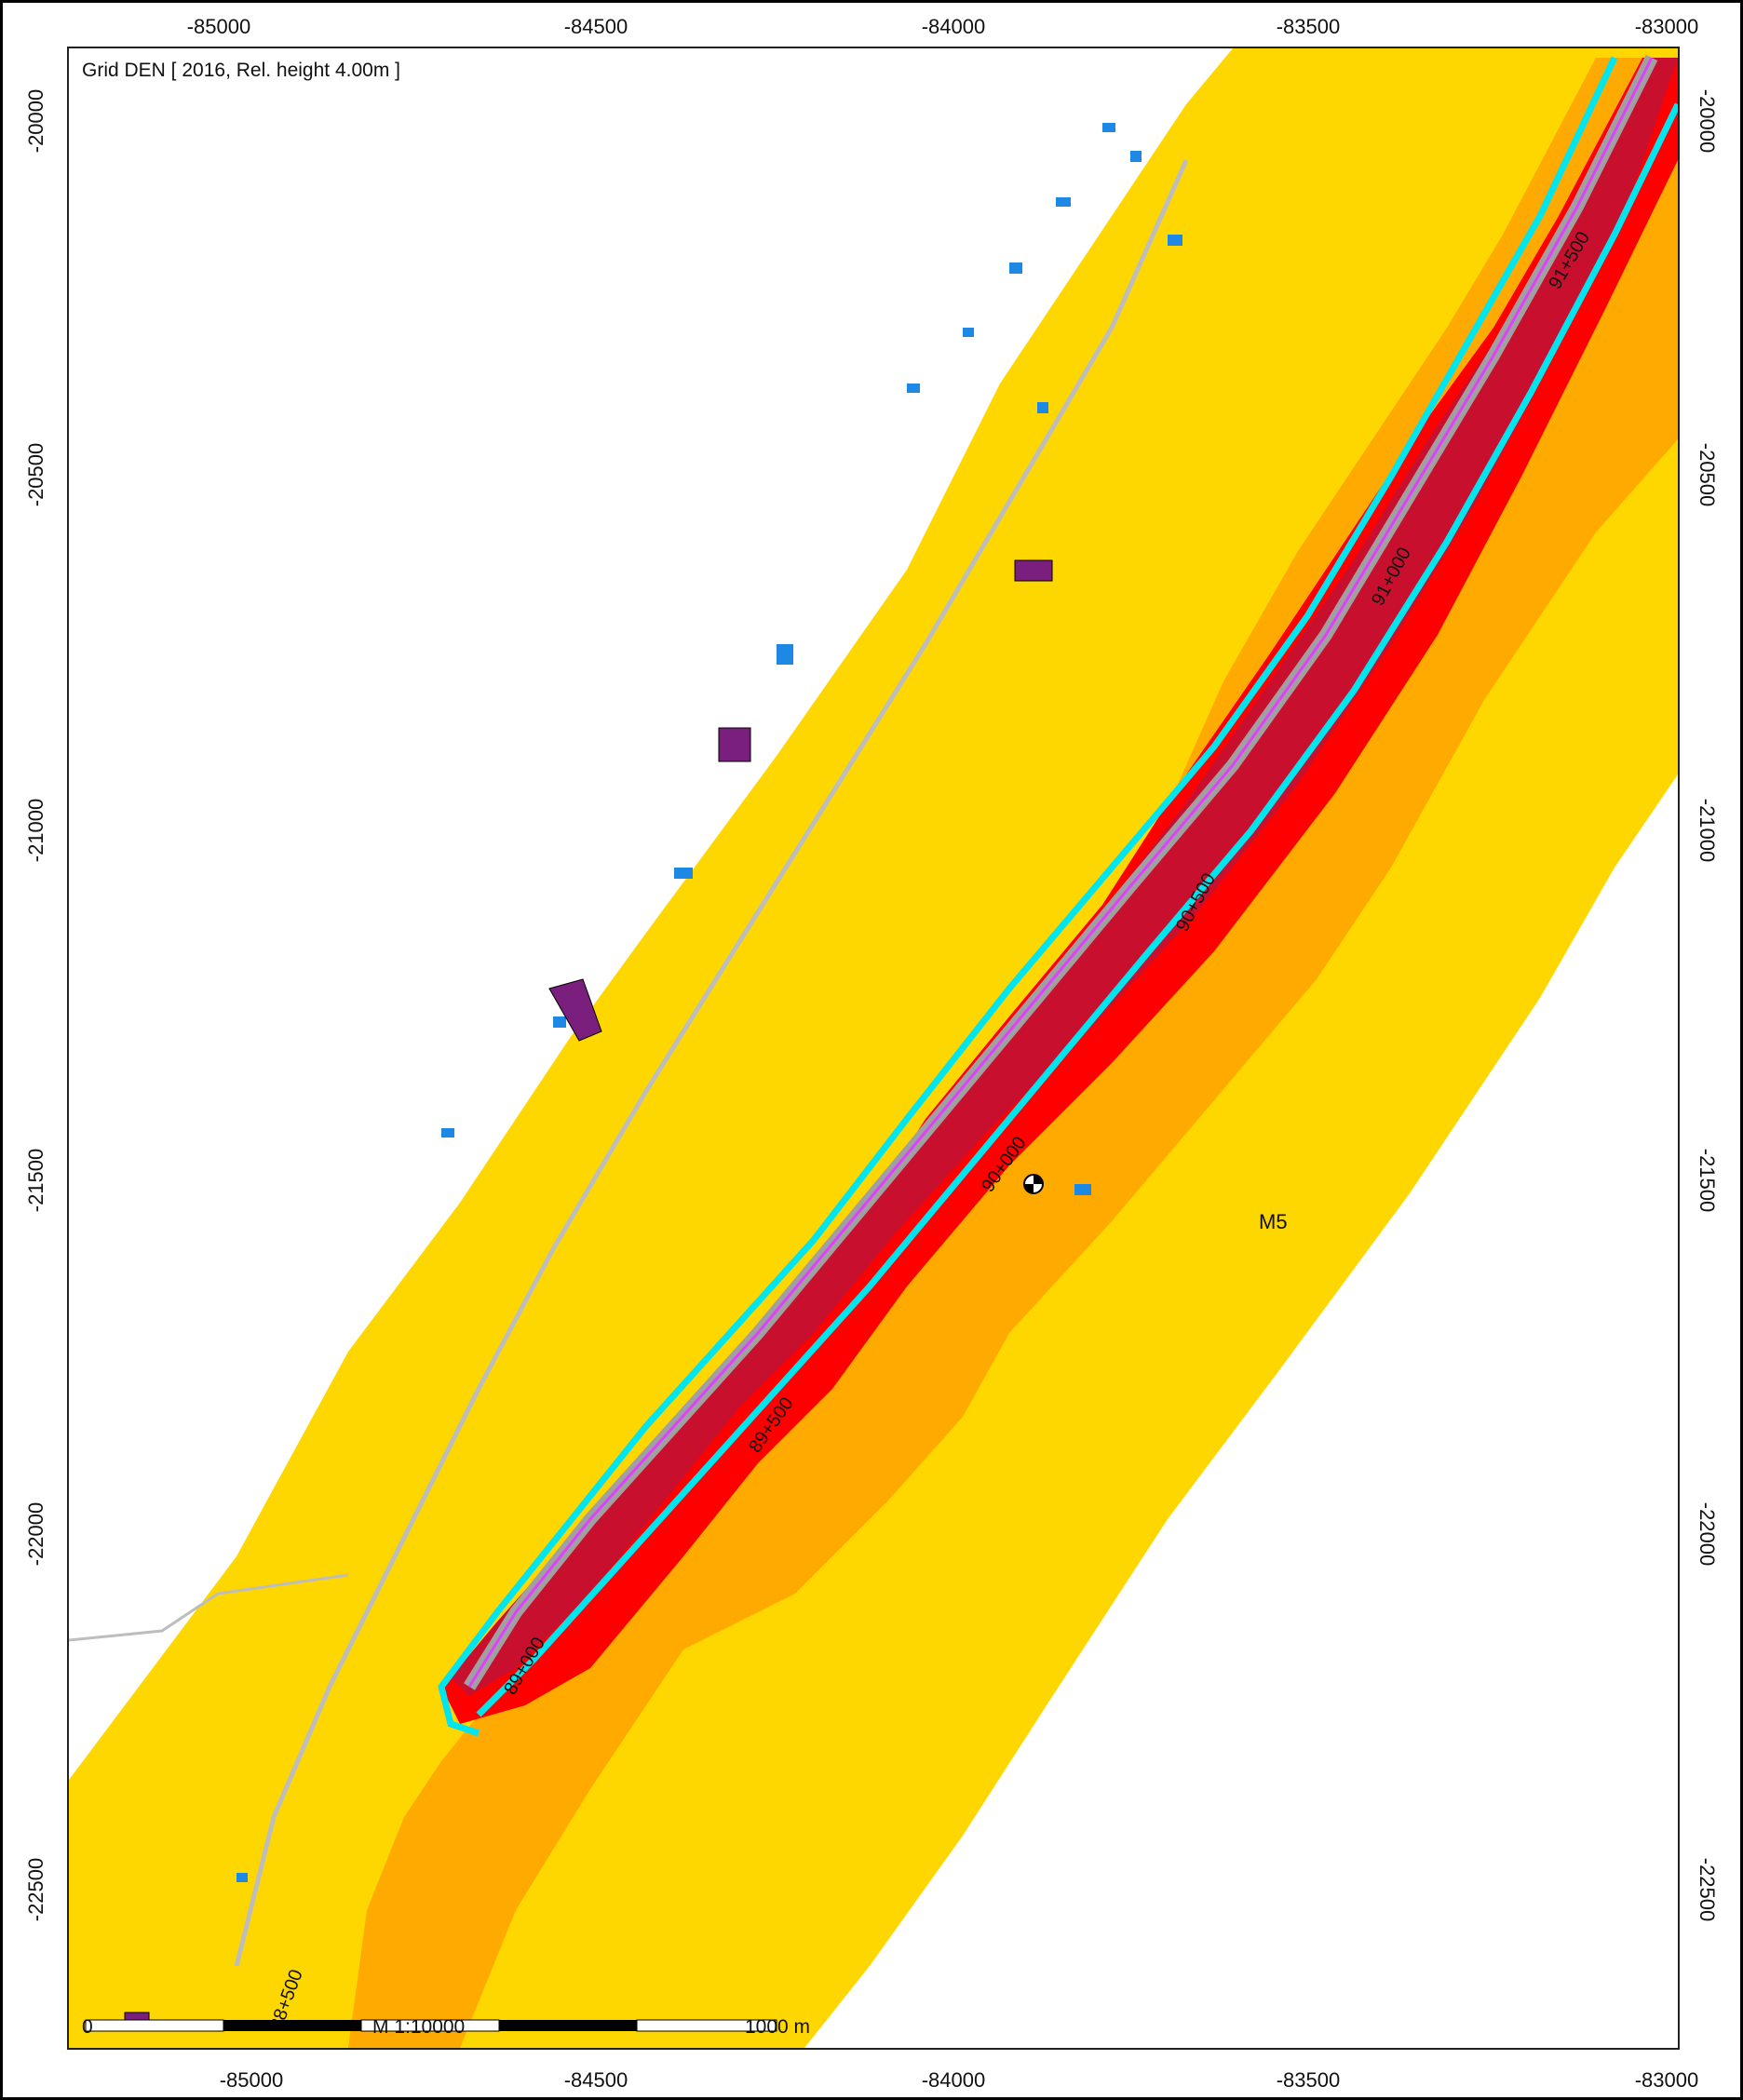 This screenshot has width=1743, height=2100. Describe the element at coordinates (87, 2027) in the screenshot. I see `scale-start-label: 0` at that location.